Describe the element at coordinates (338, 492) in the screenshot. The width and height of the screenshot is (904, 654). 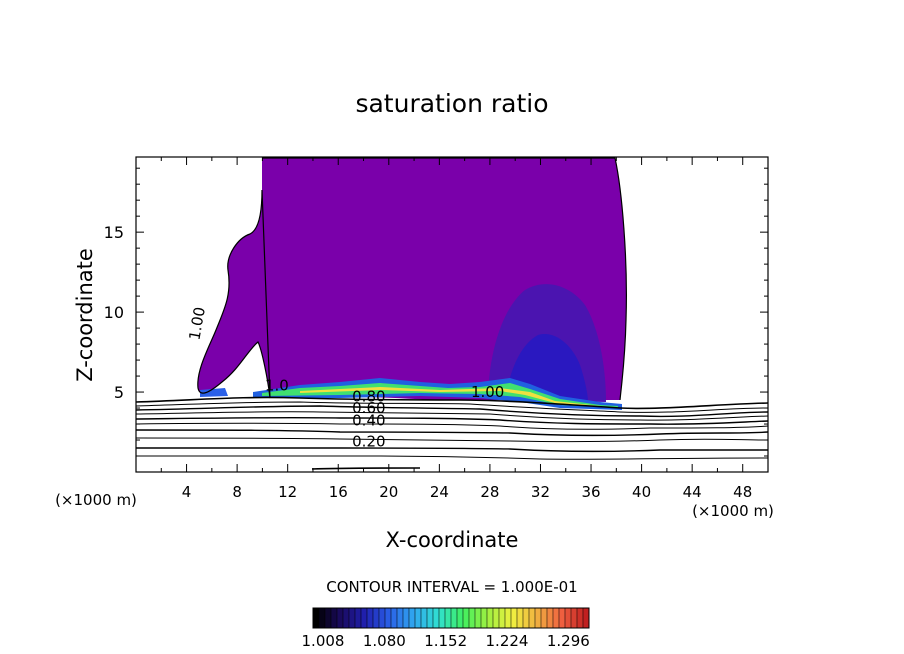
I see `x-tick-label: 16` at that location.